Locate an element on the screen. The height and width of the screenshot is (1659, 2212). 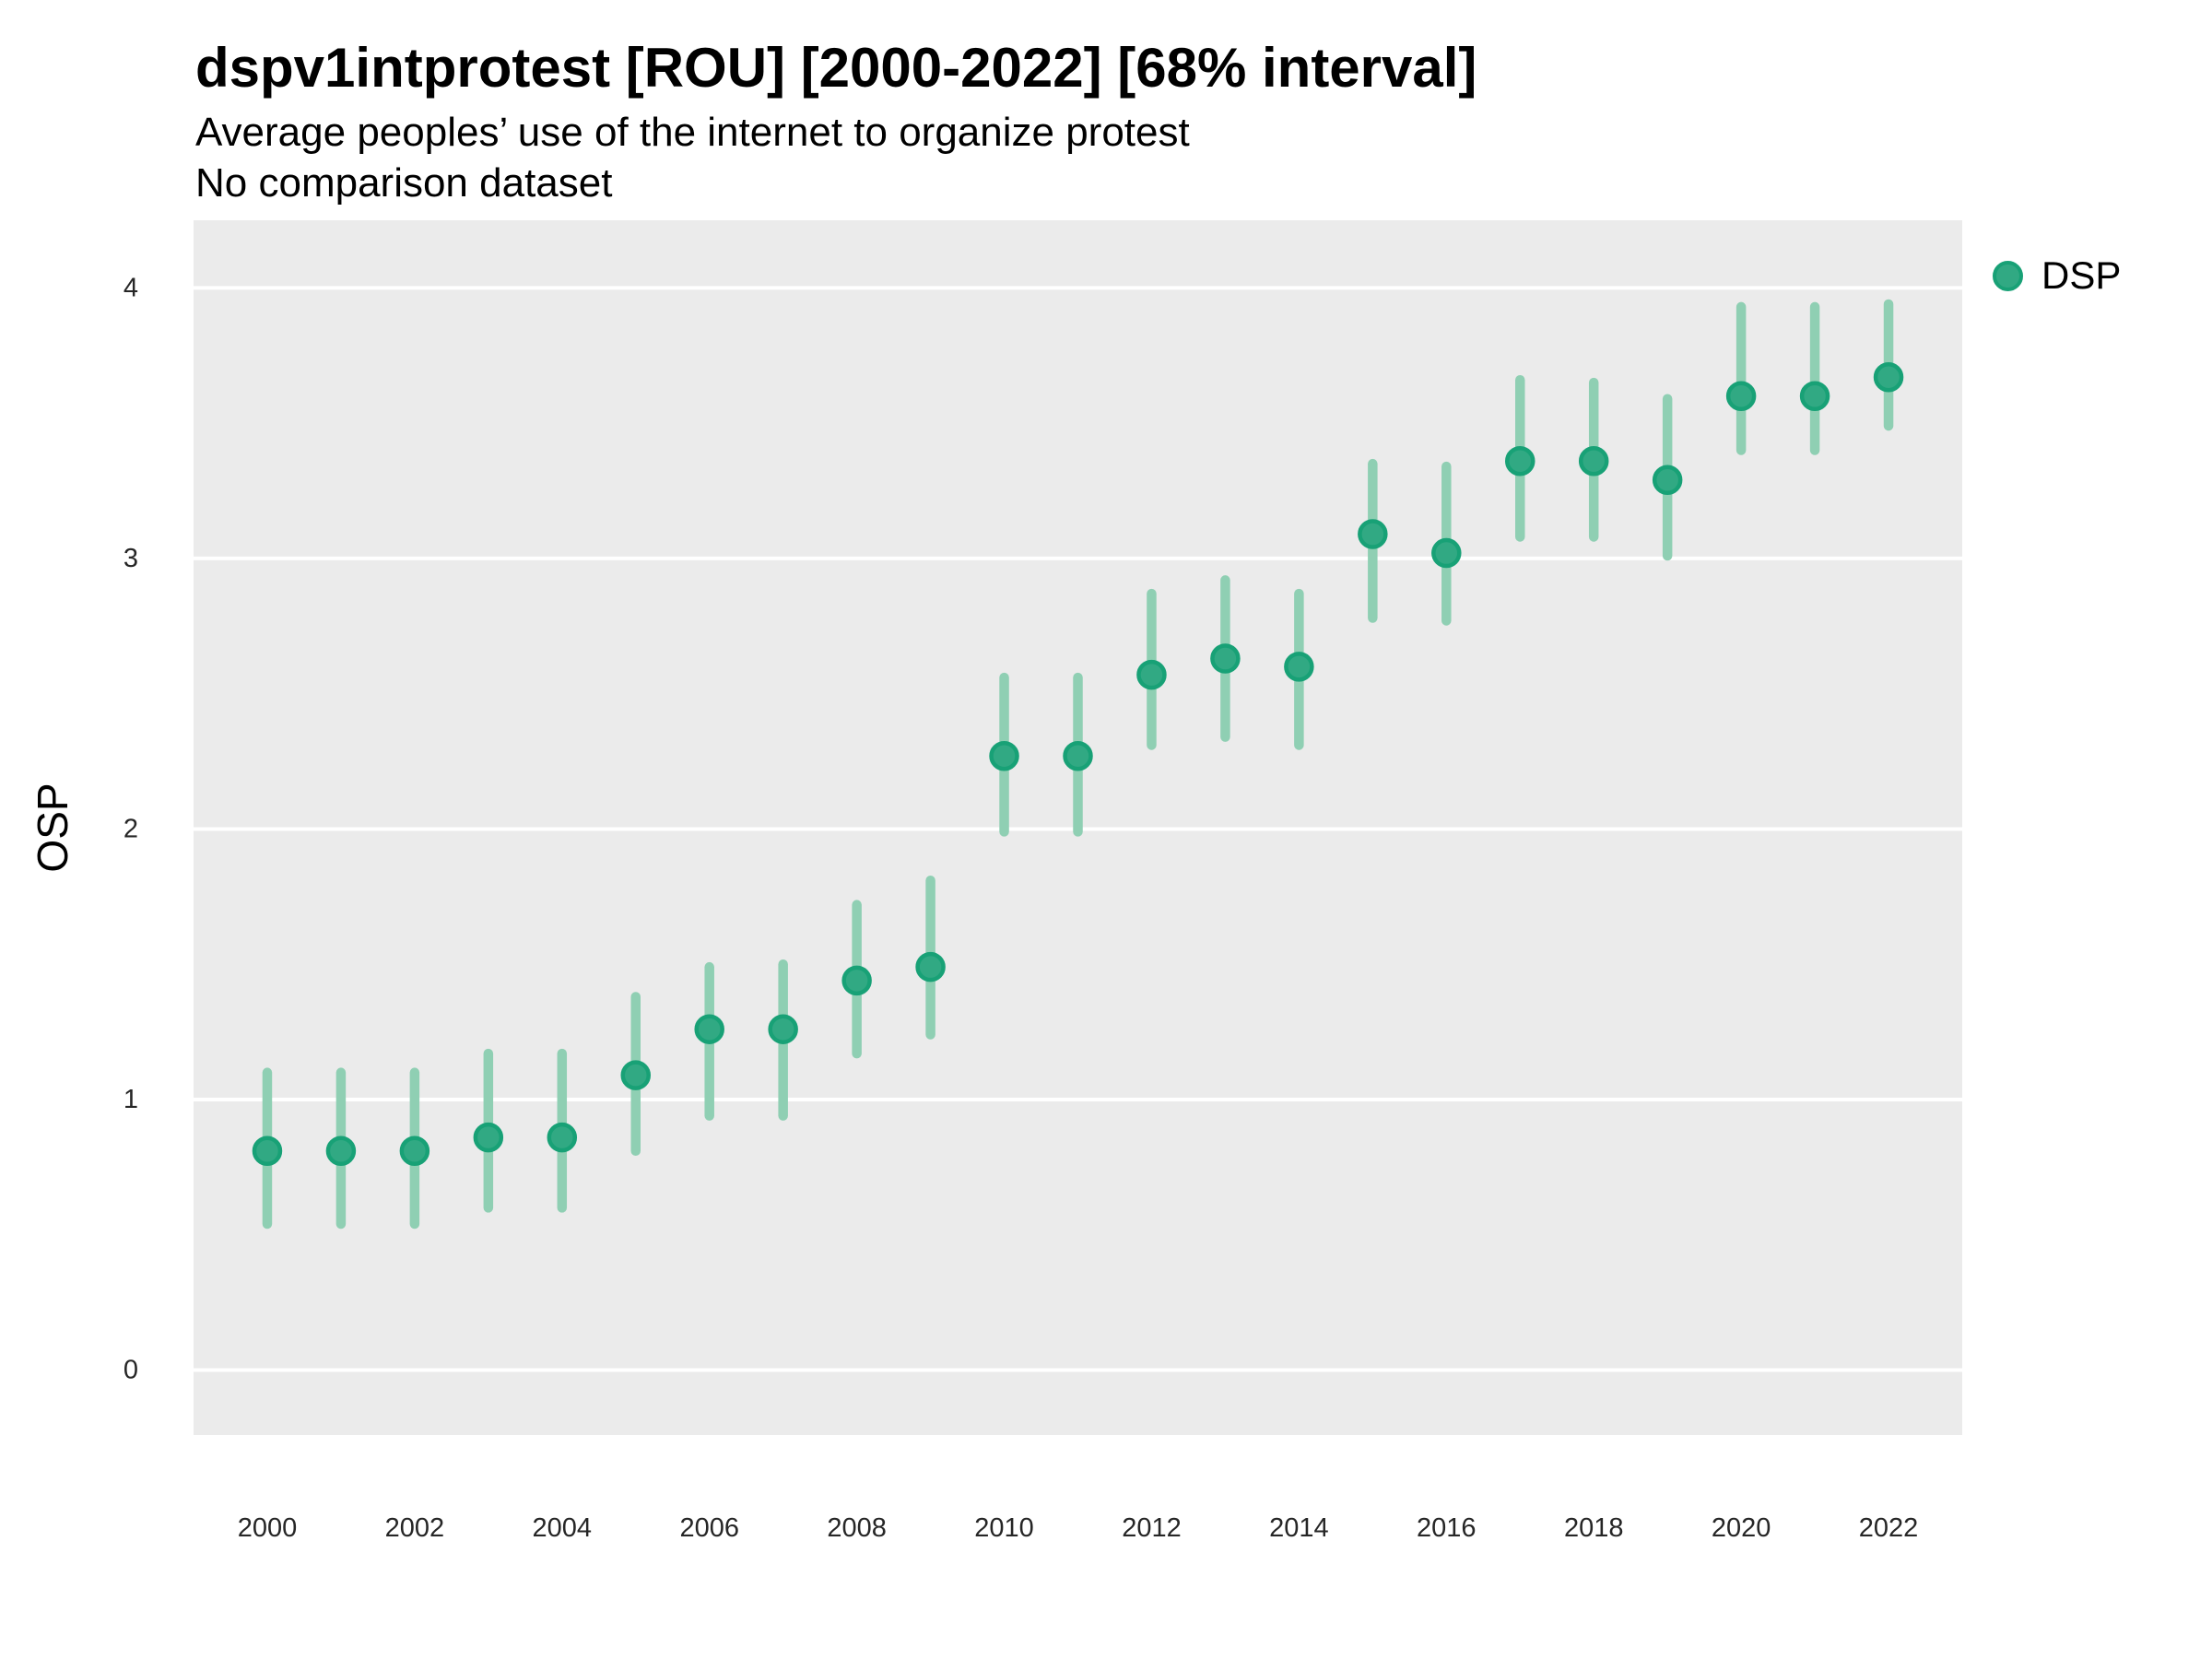
data-point-2004 is located at coordinates (562, 1137).